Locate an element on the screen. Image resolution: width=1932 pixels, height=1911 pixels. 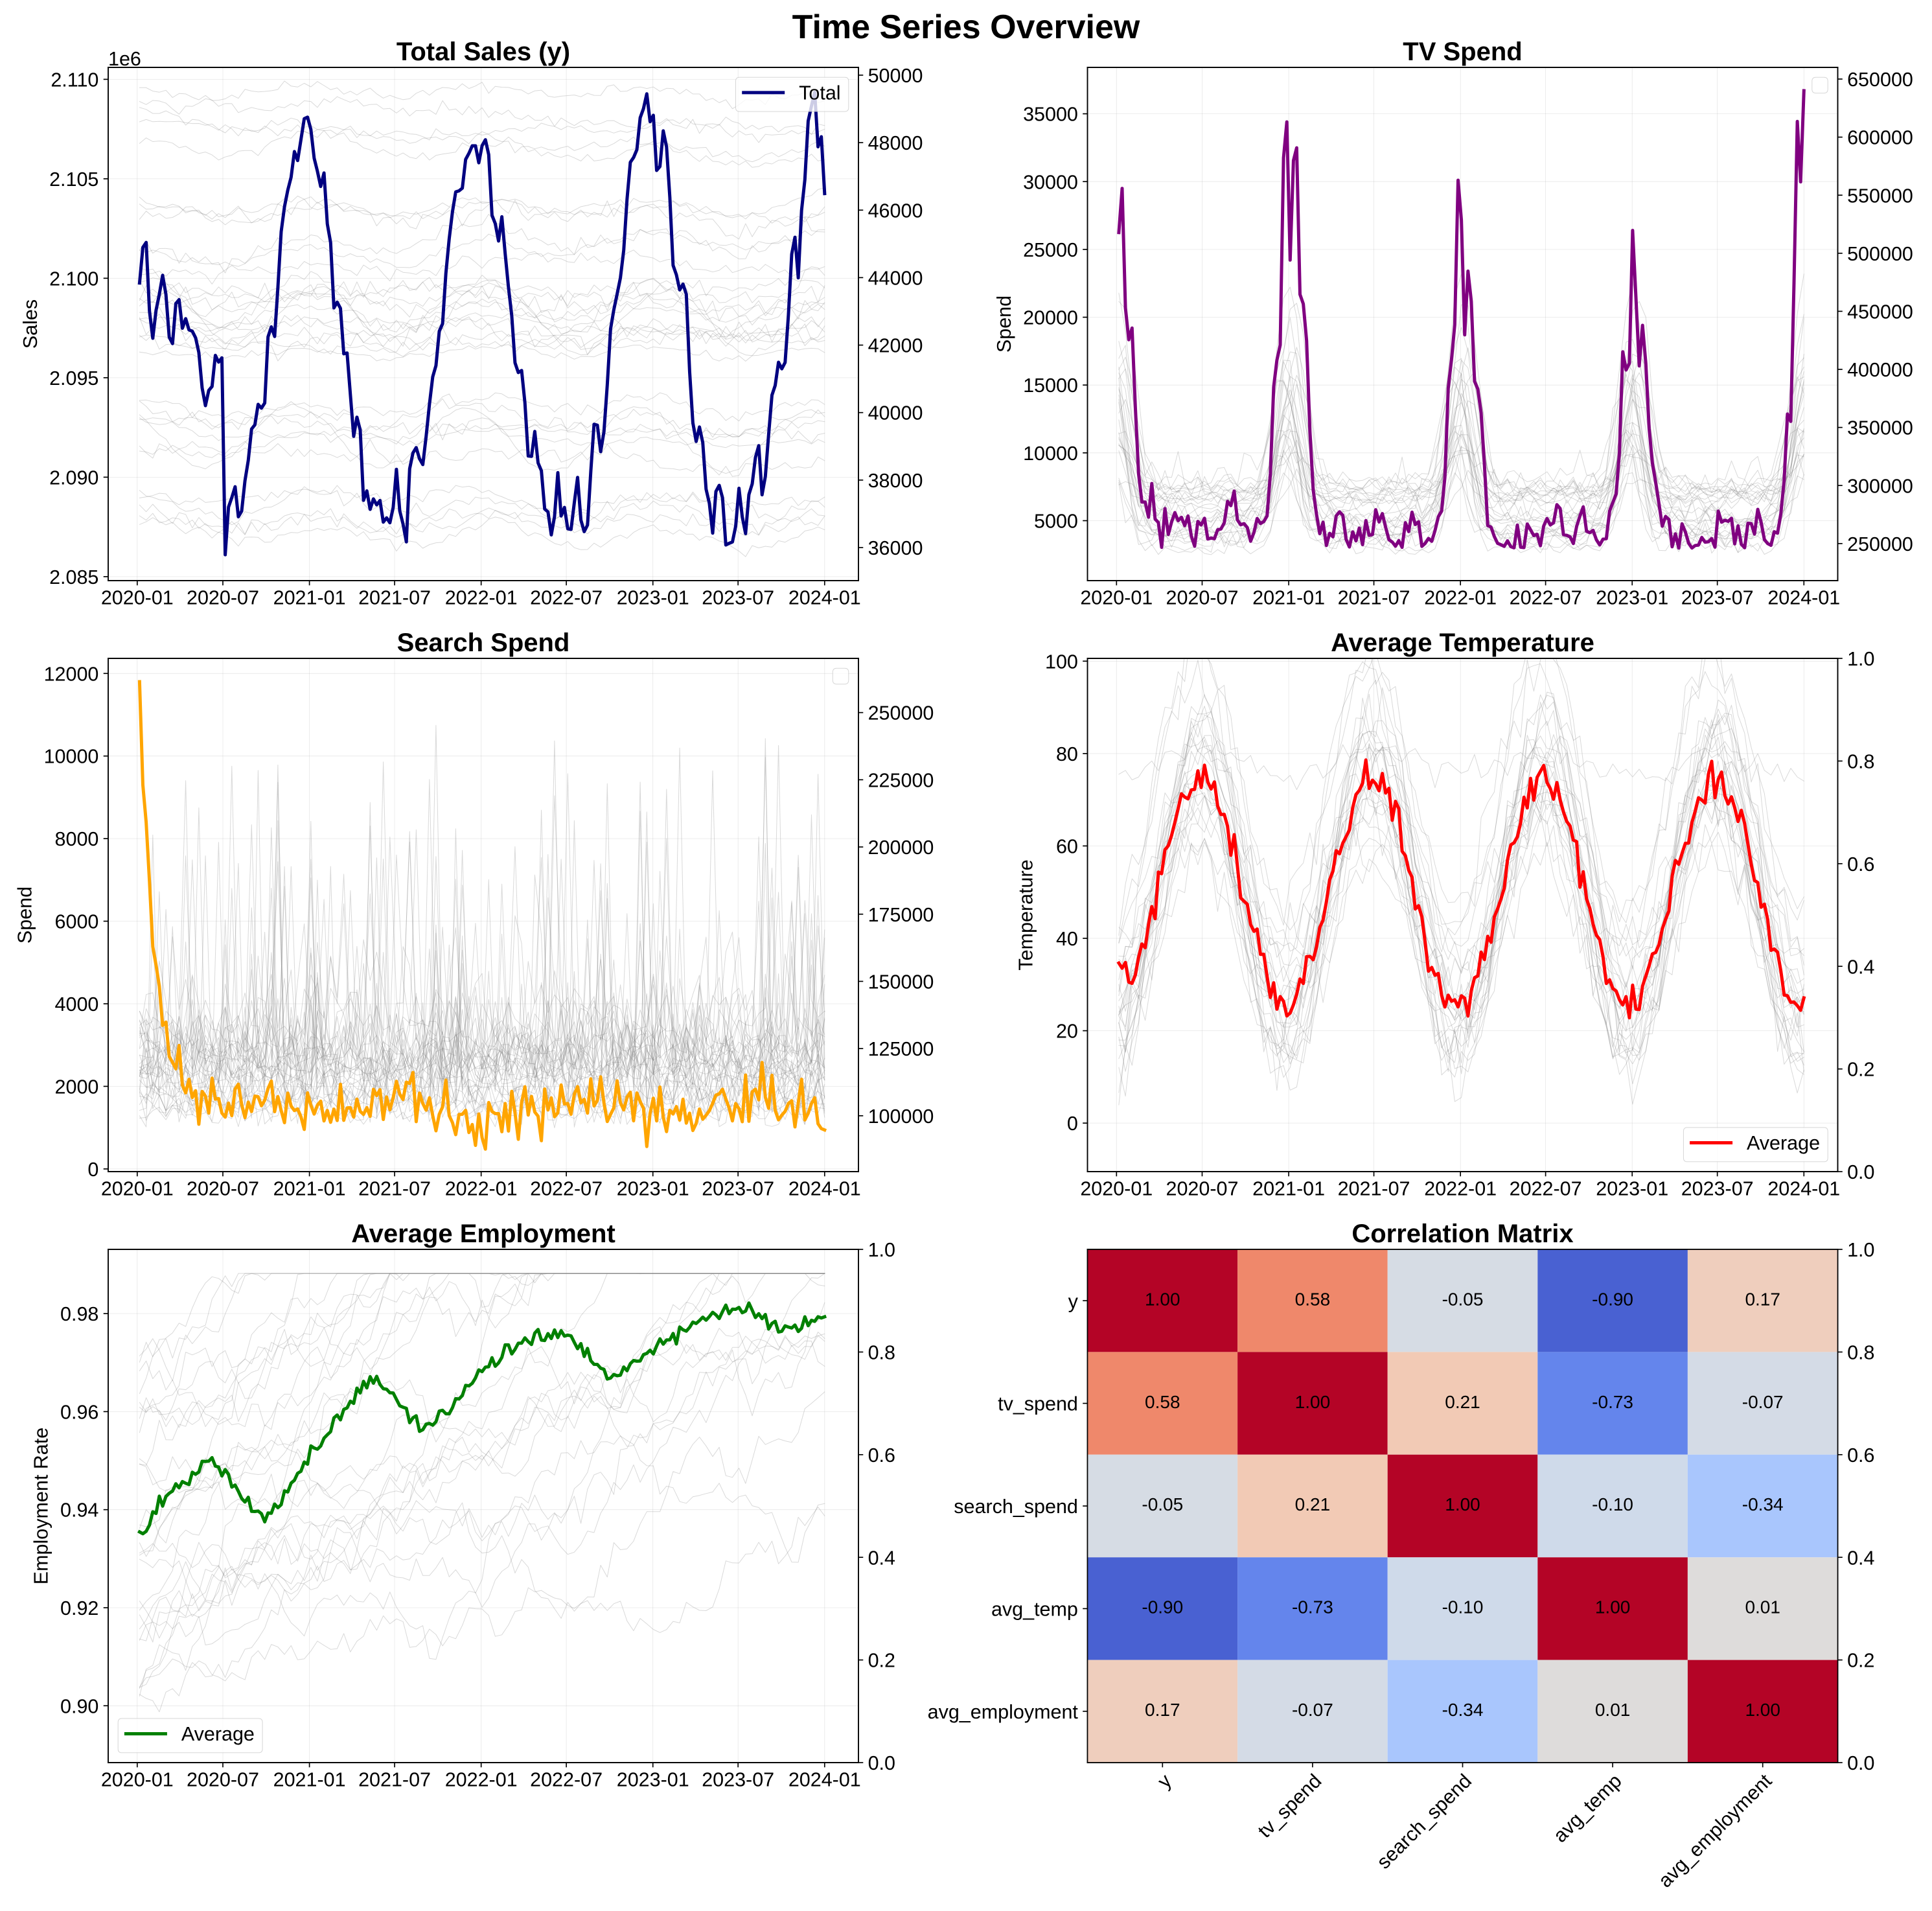
svg-text: 30000 is located at coordinates (1050, 182).